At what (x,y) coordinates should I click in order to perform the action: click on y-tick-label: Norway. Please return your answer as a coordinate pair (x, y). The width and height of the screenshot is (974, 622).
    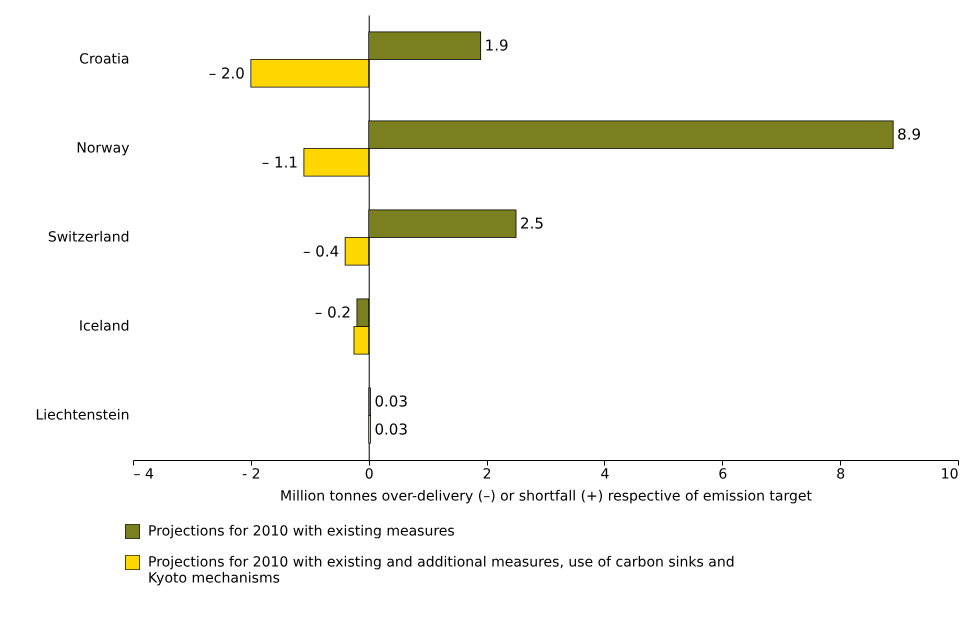
    Looking at the image, I should click on (103, 148).